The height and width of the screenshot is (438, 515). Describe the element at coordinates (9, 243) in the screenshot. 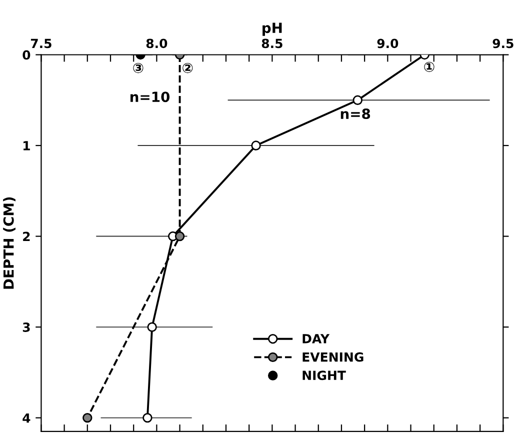

I see `y-axis-title: DEPTH (CM)` at that location.